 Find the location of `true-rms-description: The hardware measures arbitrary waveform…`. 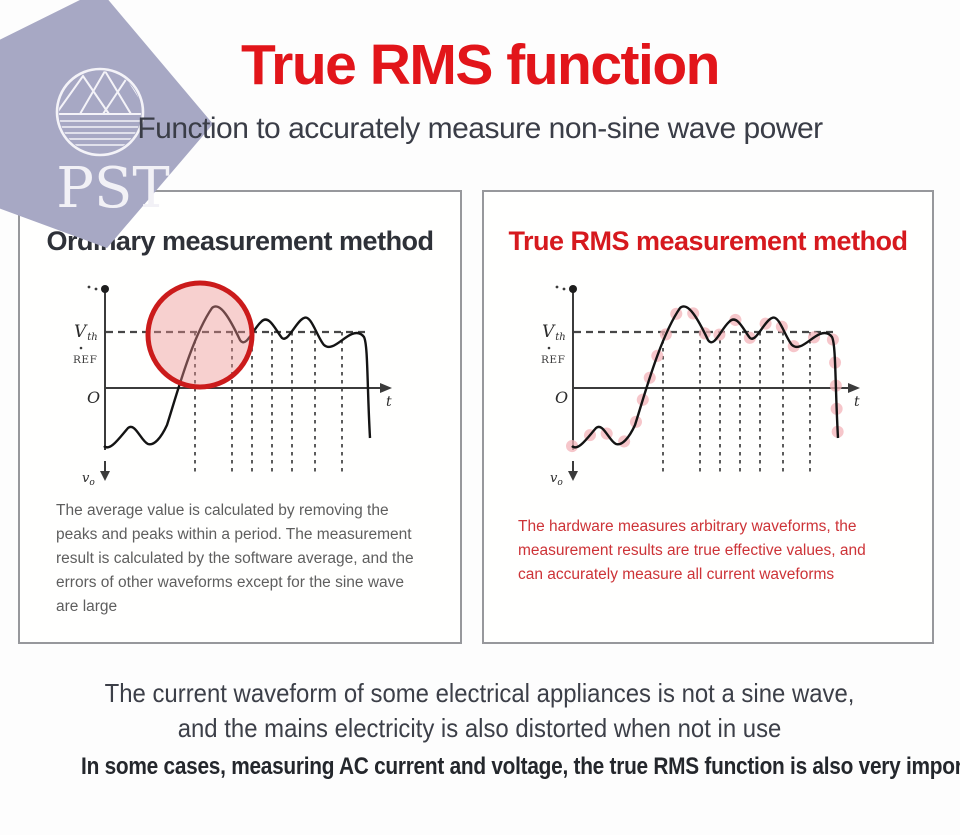

true-rms-description: The hardware measures arbitrary waveform… is located at coordinates (692, 550).